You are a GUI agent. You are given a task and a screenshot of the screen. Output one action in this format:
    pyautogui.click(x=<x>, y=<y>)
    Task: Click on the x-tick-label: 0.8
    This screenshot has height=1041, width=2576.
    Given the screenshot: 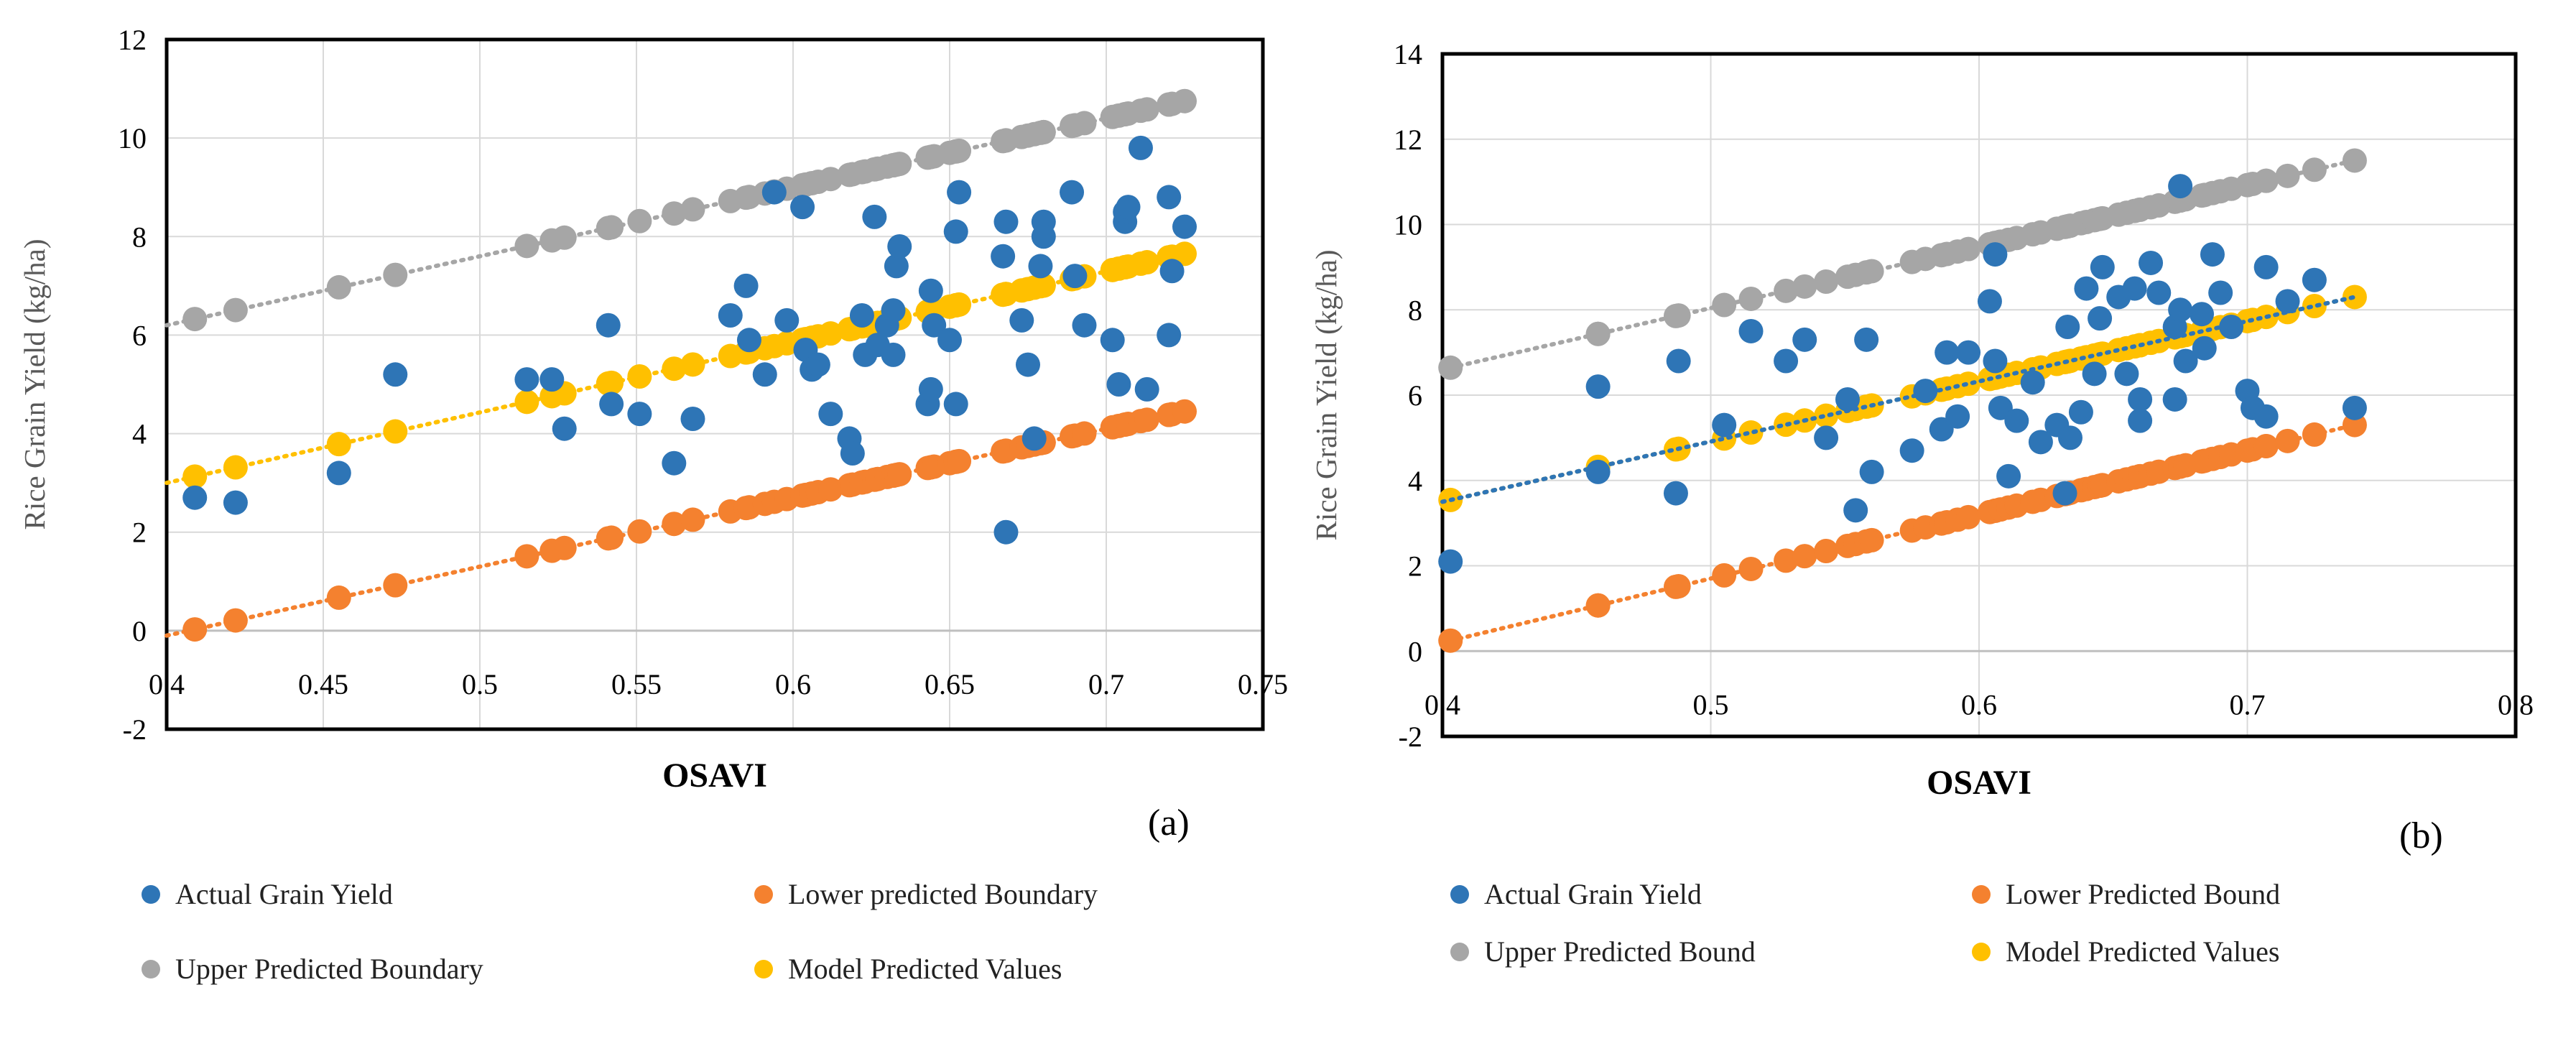 What is the action you would take?
    pyautogui.click(x=2516, y=704)
    